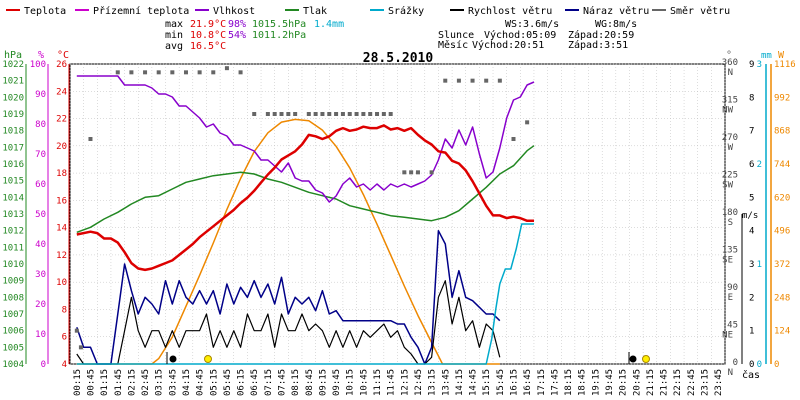  Describe the element at coordinates (13, 298) in the screenshot. I see `pressure-tick: 1008` at that location.